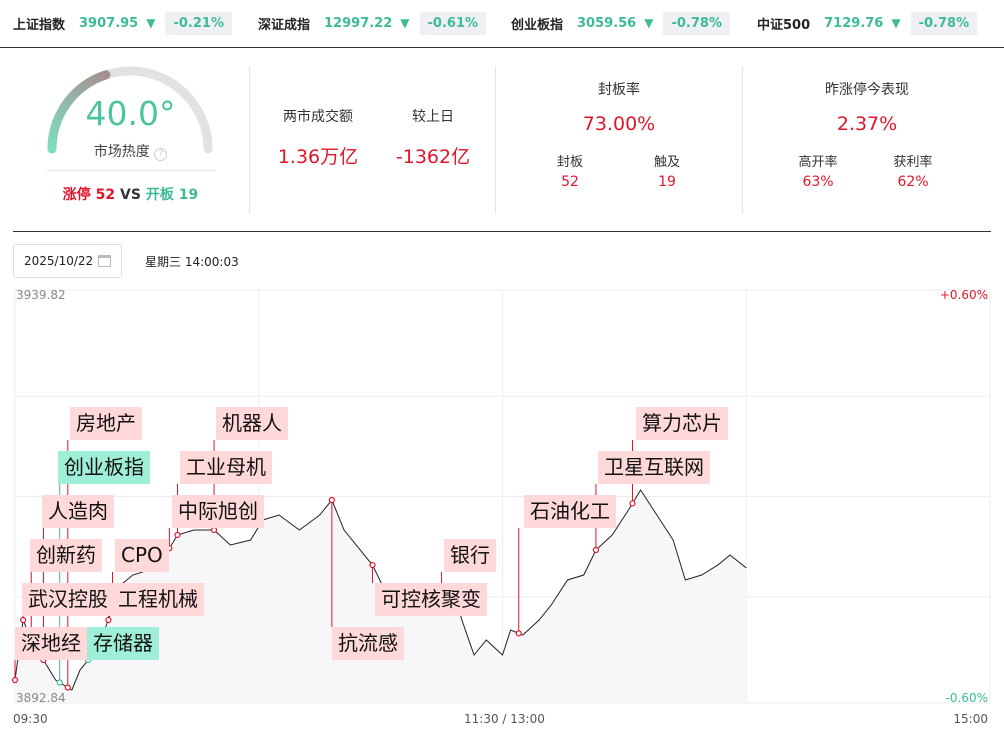 This screenshot has width=1004, height=735. I want to click on annotation-label: CPO, so click(142, 555).